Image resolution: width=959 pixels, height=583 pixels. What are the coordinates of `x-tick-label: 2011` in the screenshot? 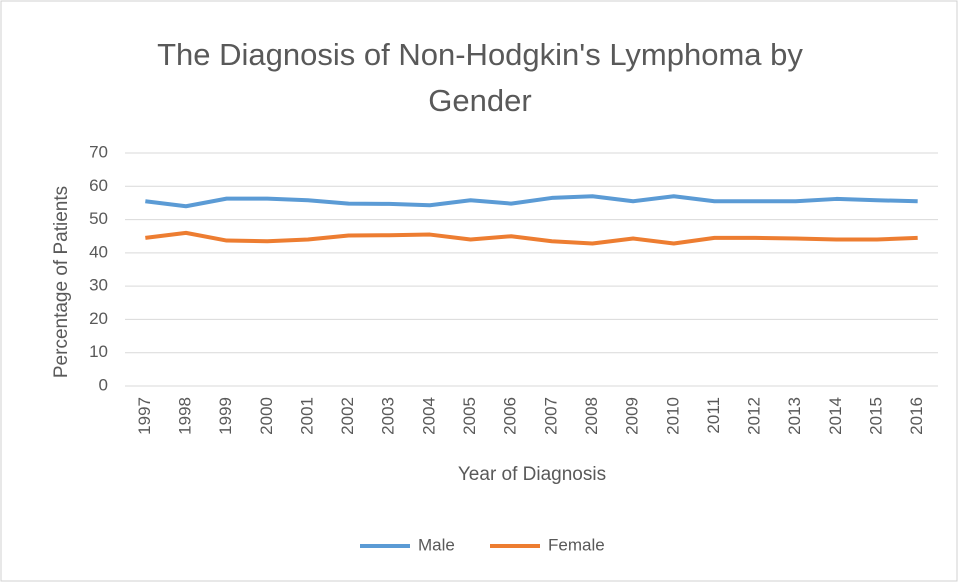 It's located at (713, 415).